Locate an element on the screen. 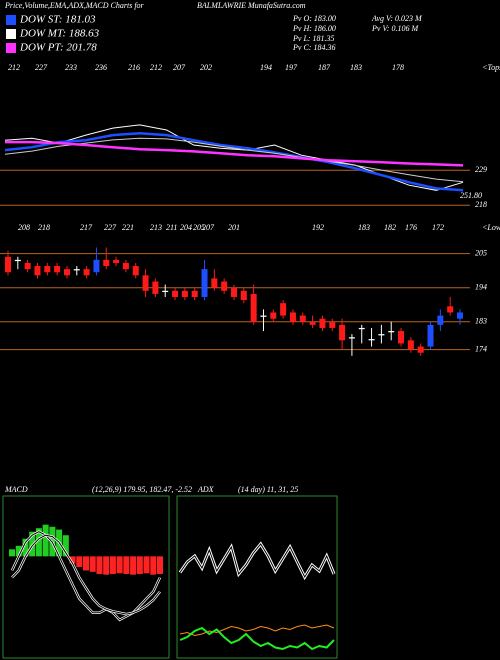  info-text: Pv H: 186.00 is located at coordinates (314, 28).